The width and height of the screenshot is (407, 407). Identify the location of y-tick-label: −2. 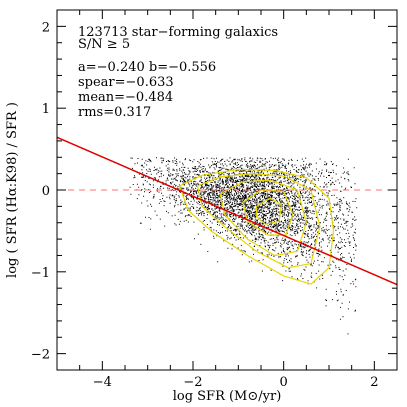
(40, 355).